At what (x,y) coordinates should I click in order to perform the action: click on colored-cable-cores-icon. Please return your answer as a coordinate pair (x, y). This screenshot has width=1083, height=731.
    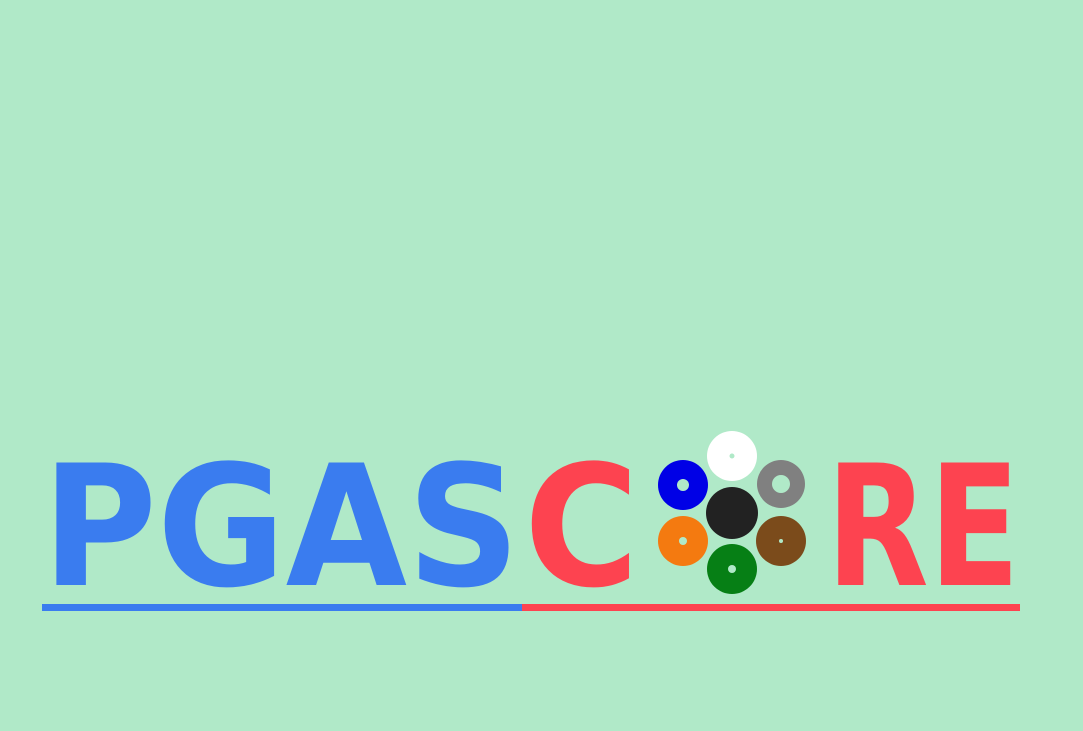
    Looking at the image, I should click on (732, 512).